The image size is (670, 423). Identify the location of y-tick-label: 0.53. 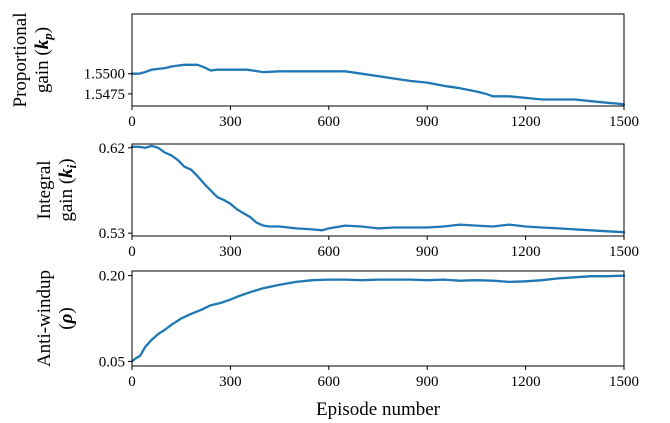
(112, 234).